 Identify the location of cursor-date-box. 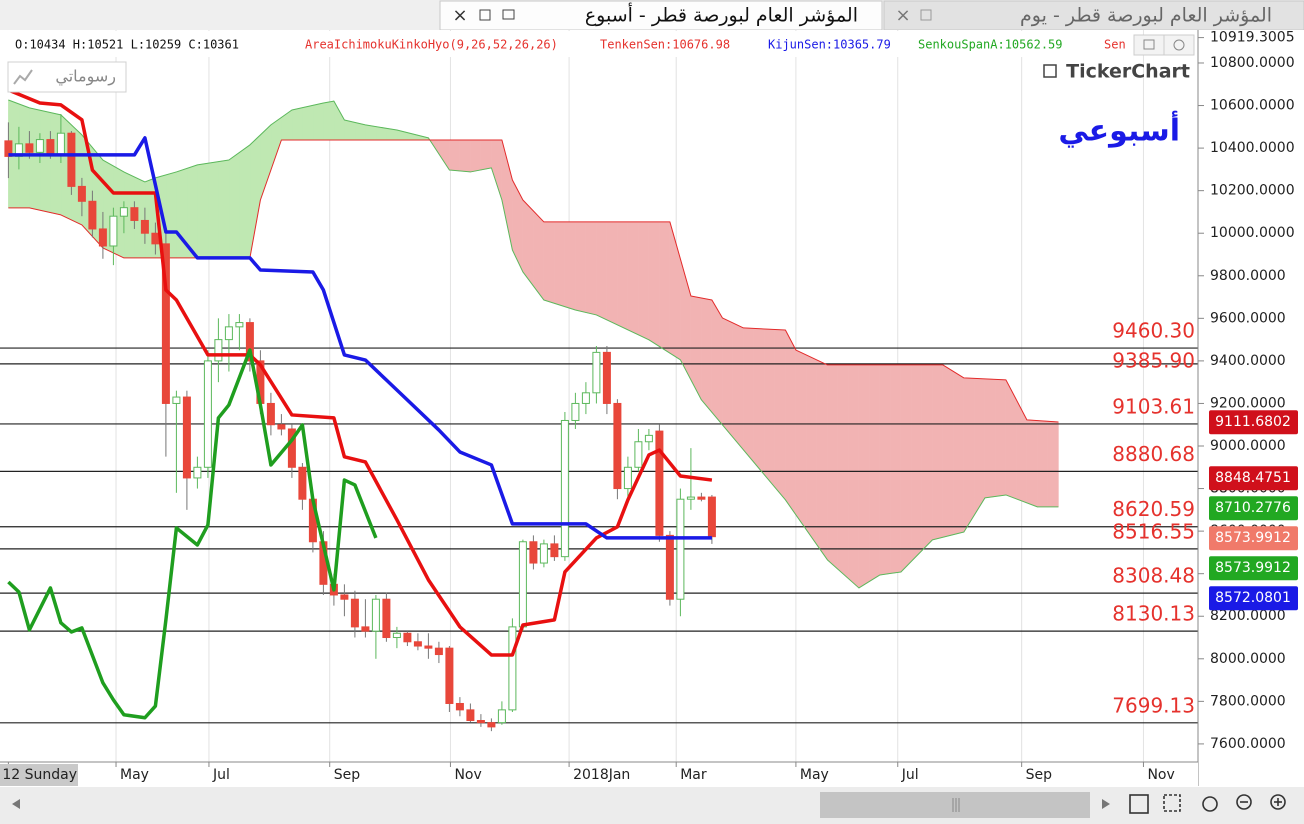
(39, 775).